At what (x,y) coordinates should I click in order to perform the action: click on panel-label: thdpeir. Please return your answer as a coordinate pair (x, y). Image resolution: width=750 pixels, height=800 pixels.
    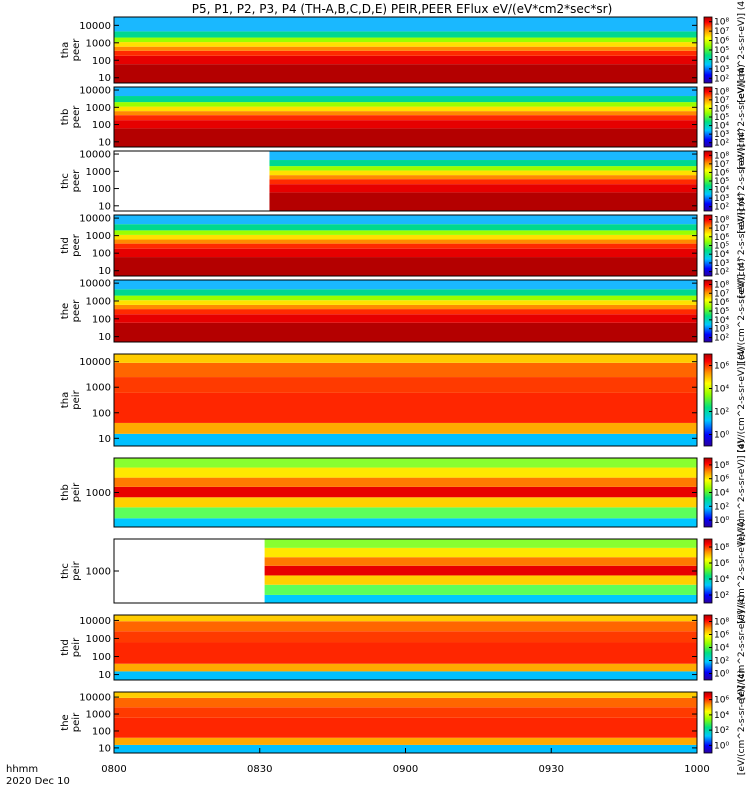
    Looking at the image, I should click on (71, 647).